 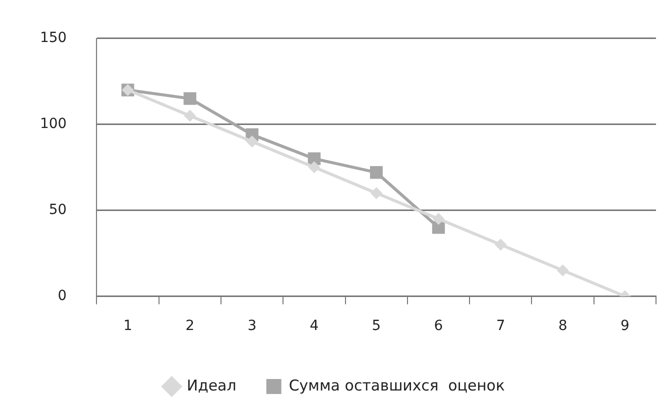 What do you see at coordinates (189, 326) in the screenshot?
I see `x-tick-label: 2` at bounding box center [189, 326].